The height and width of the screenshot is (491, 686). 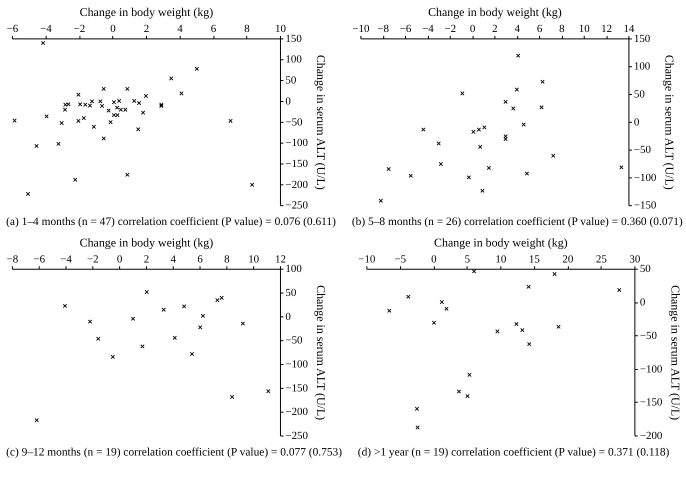 I want to click on x-tick-label: −4, so click(x=428, y=28).